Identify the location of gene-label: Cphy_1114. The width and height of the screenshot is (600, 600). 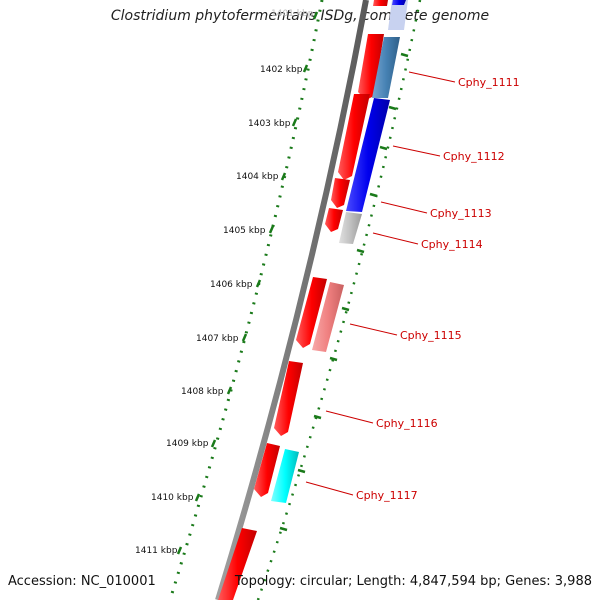
(452, 244).